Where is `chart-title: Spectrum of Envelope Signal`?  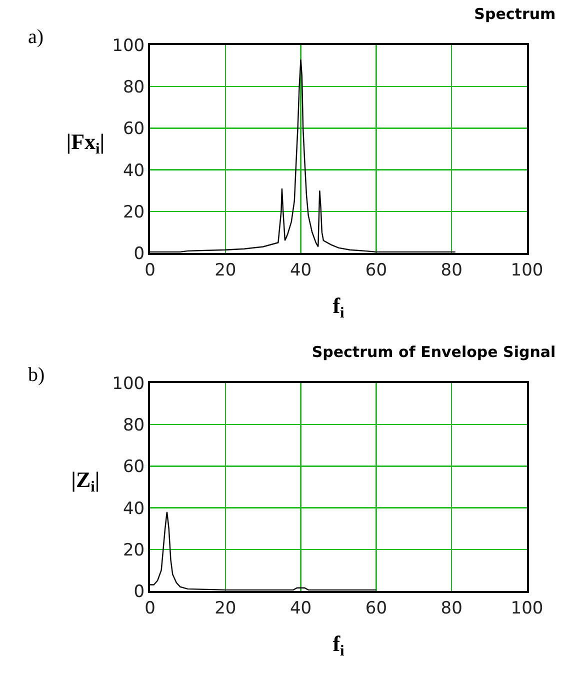 chart-title: Spectrum of Envelope Signal is located at coordinates (434, 351).